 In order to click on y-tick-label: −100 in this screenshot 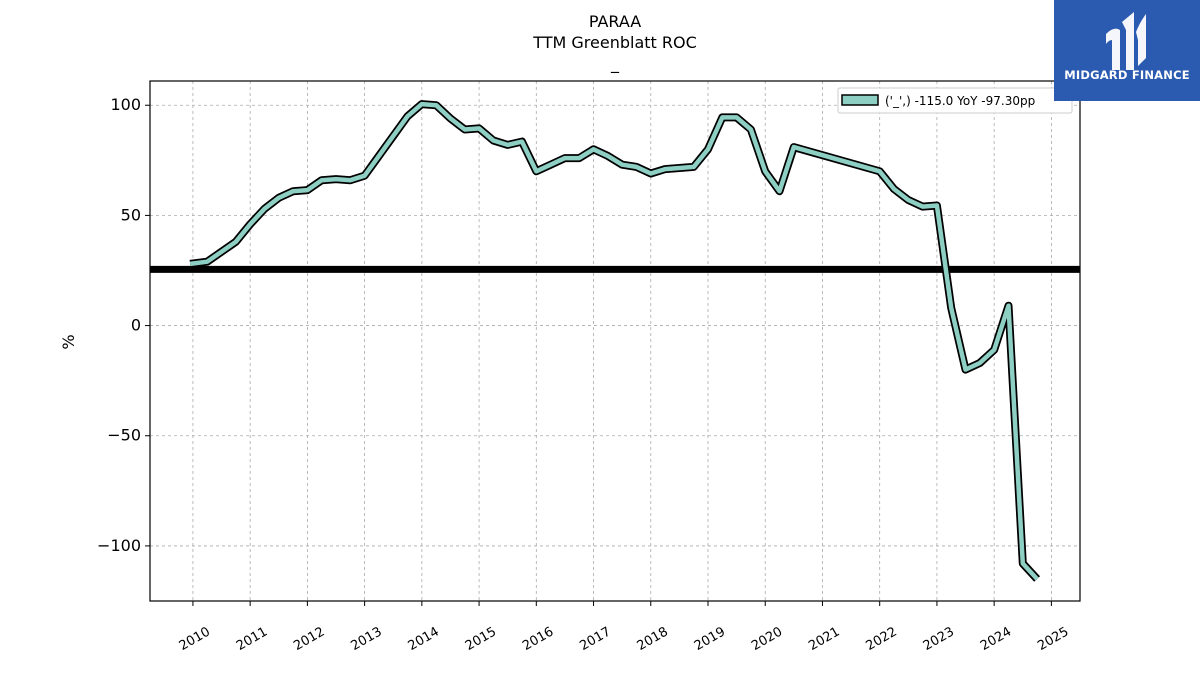, I will do `click(119, 545)`.